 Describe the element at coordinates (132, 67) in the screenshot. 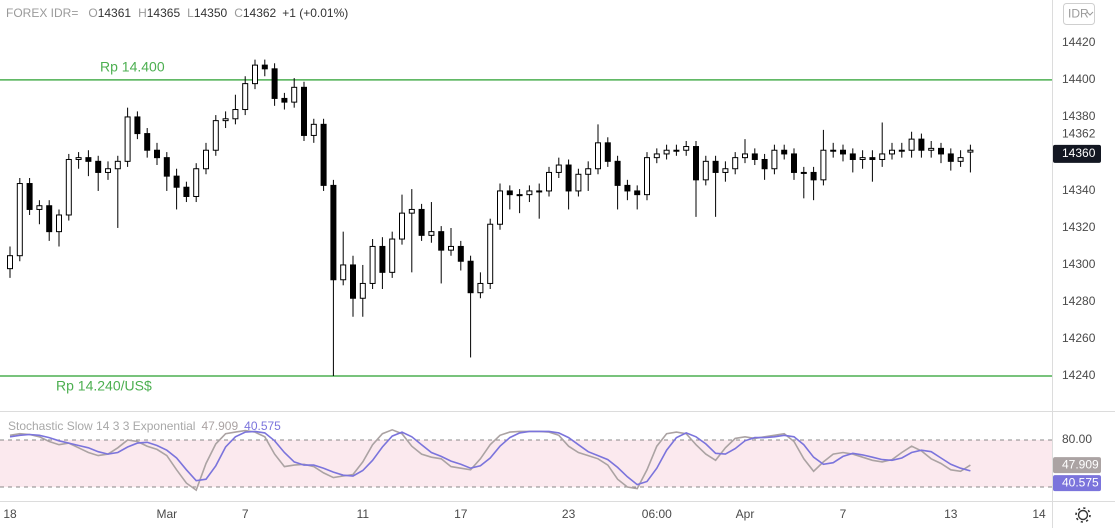

I see `level-label: Rp 14.400` at that location.